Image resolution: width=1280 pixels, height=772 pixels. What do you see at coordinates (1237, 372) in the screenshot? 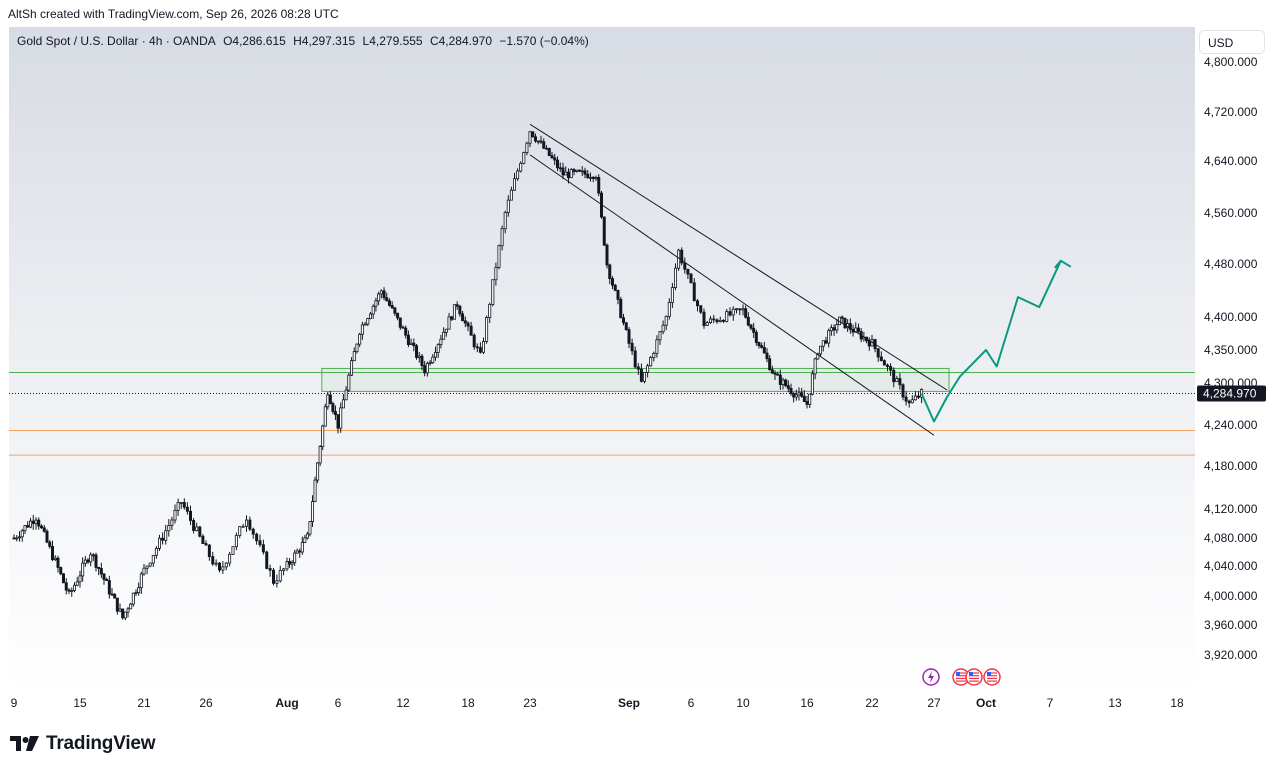
I see `price-scale` at bounding box center [1237, 372].